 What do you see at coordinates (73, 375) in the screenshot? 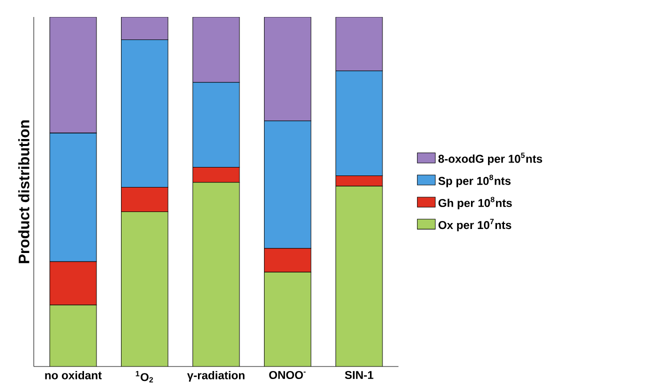
I see `x-tick-label: no oxidant` at bounding box center [73, 375].